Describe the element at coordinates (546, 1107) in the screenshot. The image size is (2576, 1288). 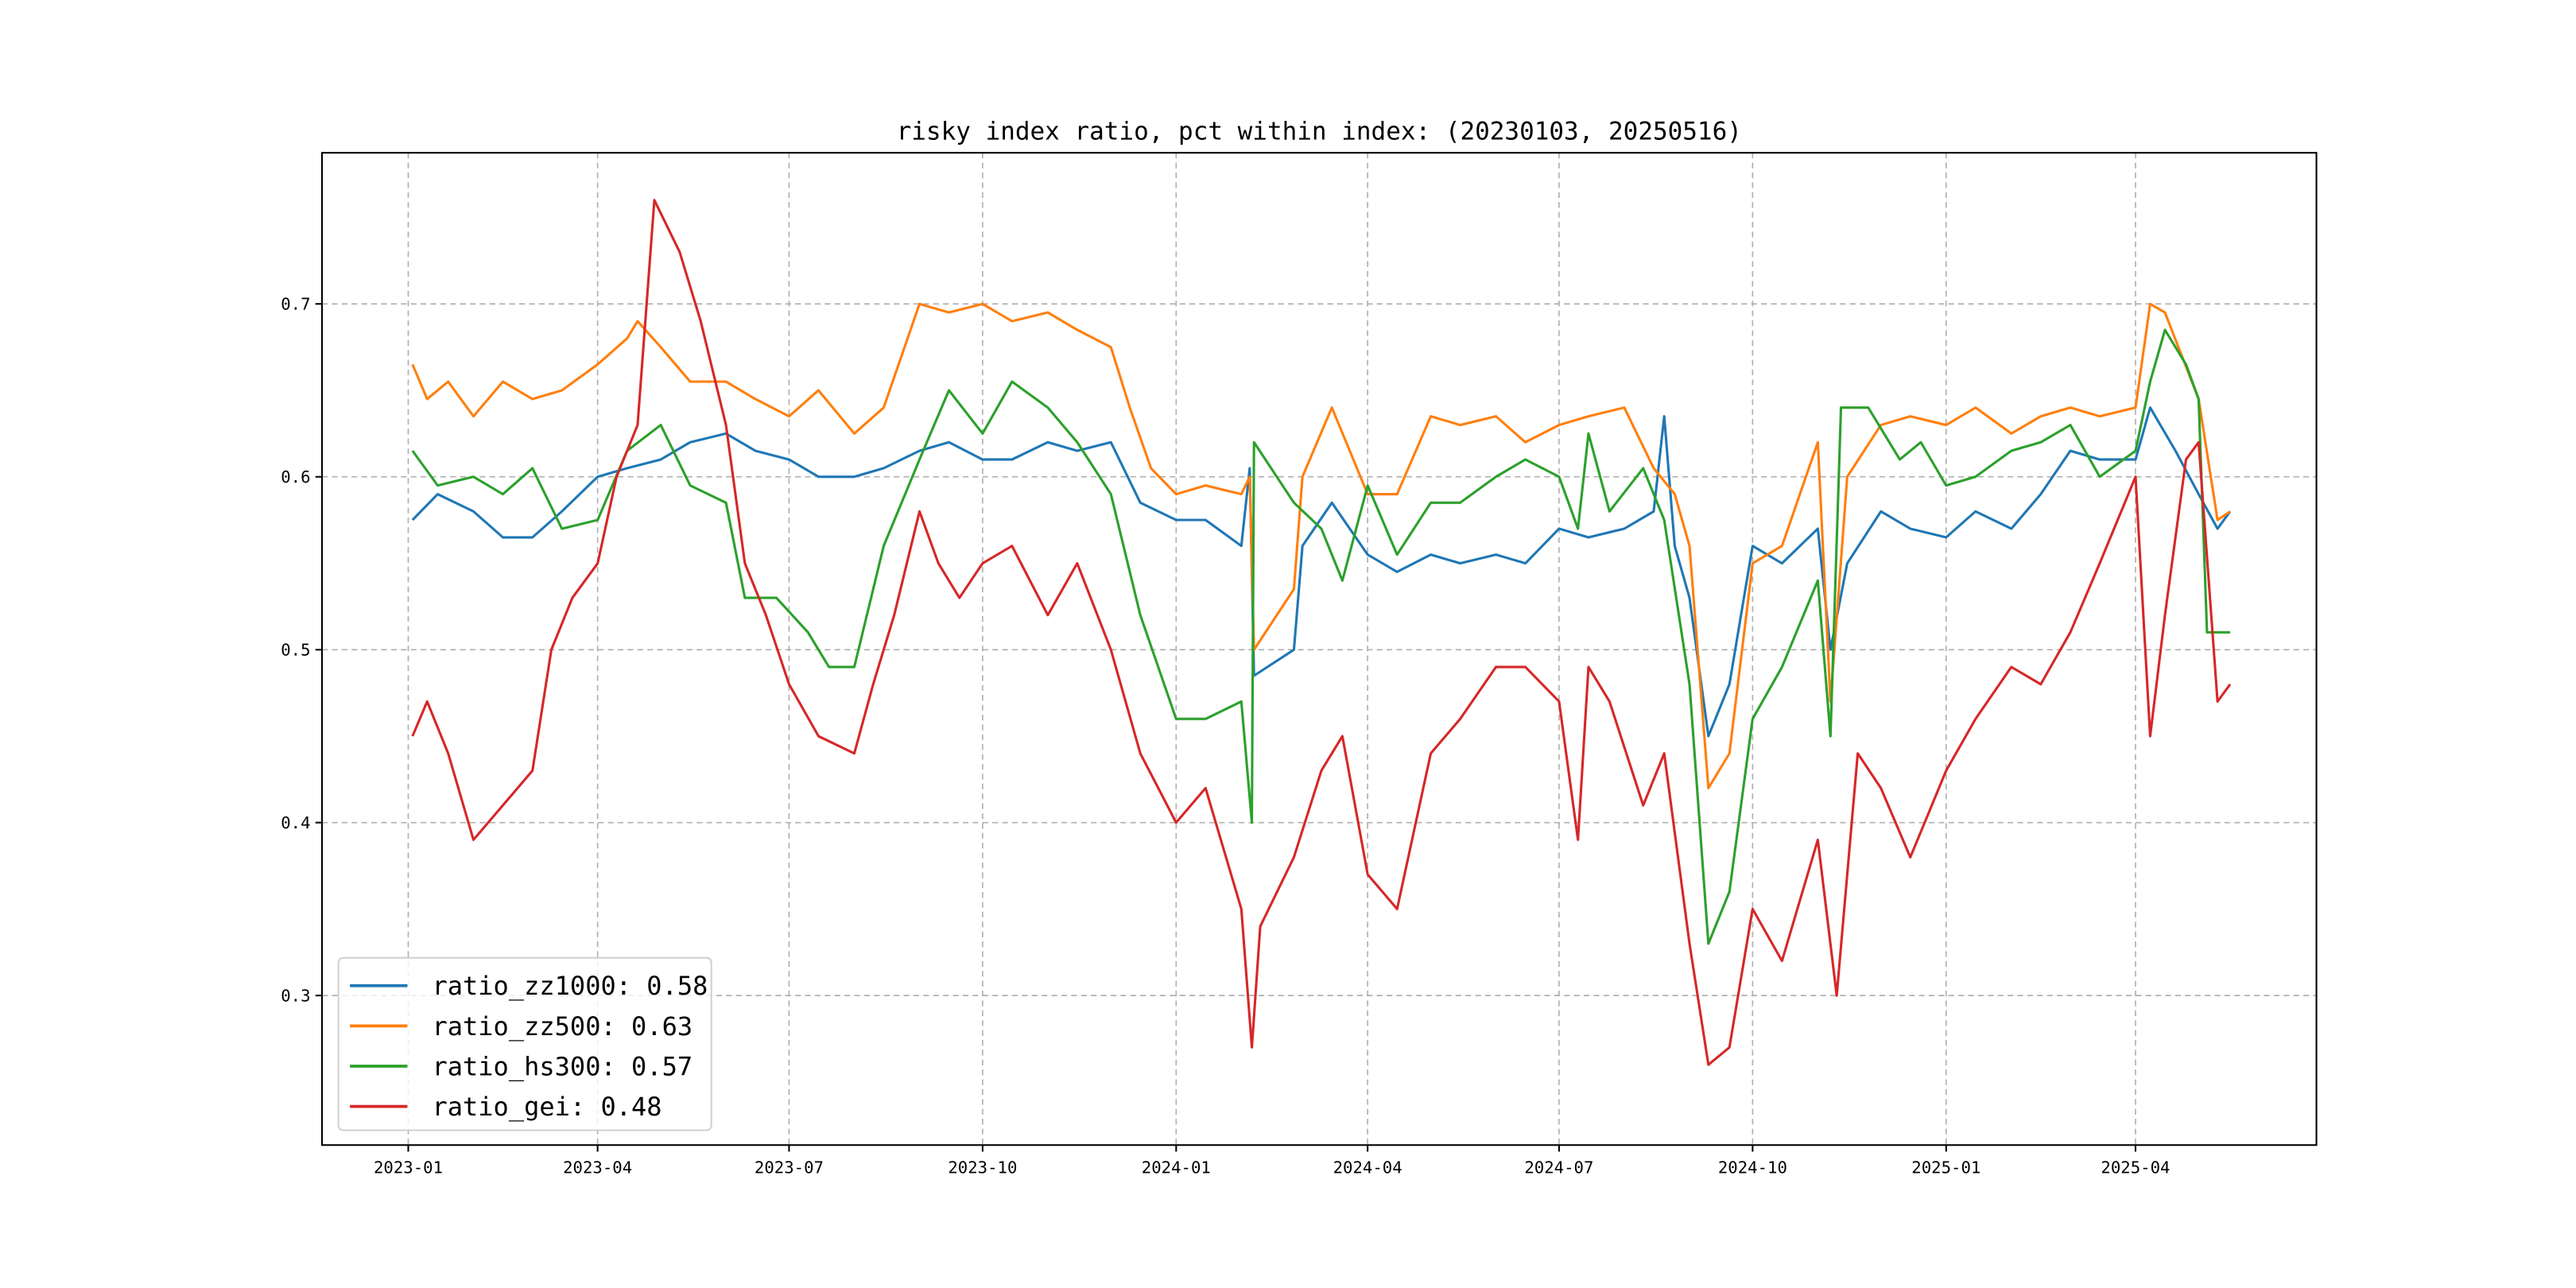
I see `legend-label-ratio_gei: ratio_gei: 0.48` at that location.